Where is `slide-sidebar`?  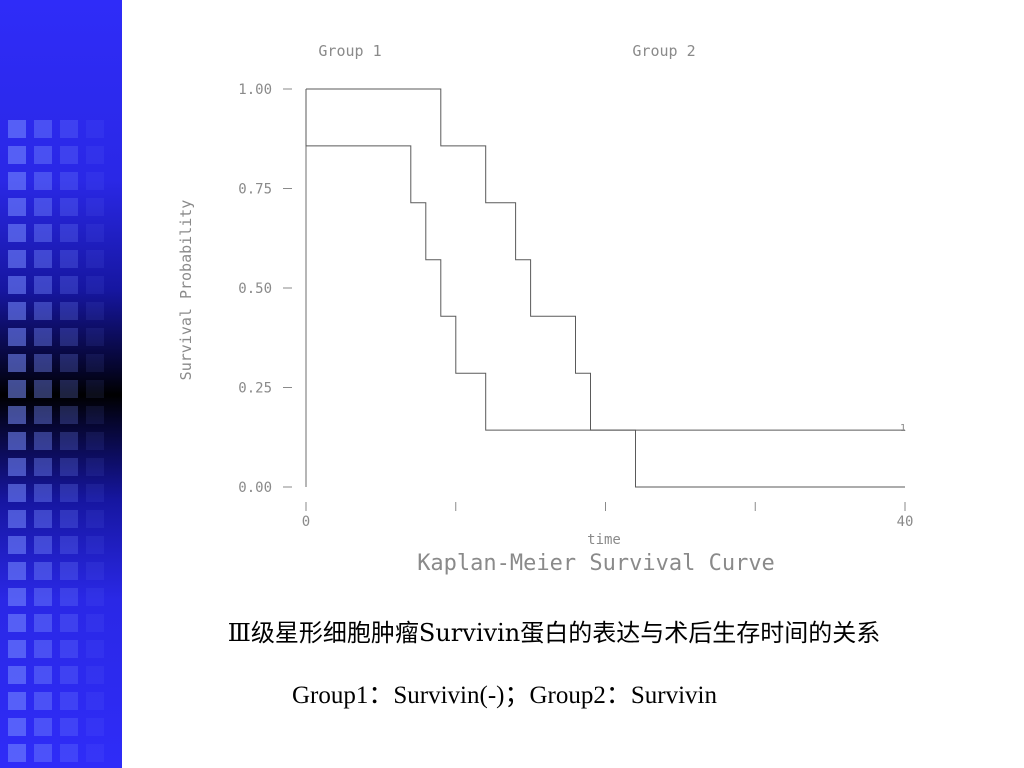
slide-sidebar is located at coordinates (61, 384).